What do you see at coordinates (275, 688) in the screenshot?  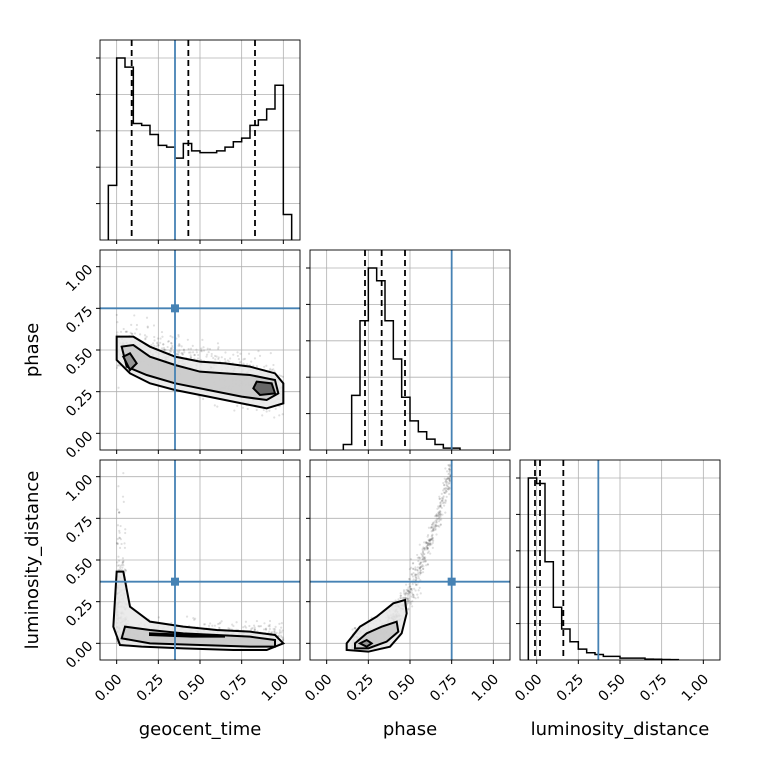 I see `x-tick-label: 1.00` at bounding box center [275, 688].